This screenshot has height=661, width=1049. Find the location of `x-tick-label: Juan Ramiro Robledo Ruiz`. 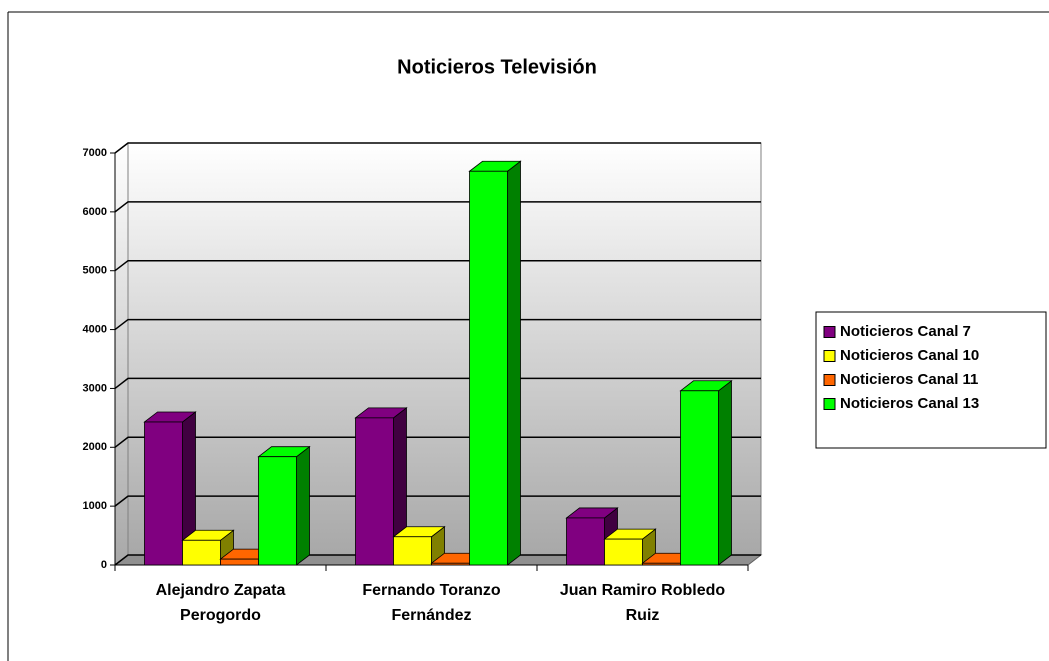

x-tick-label: Juan Ramiro Robledo Ruiz is located at coordinates (642, 603).